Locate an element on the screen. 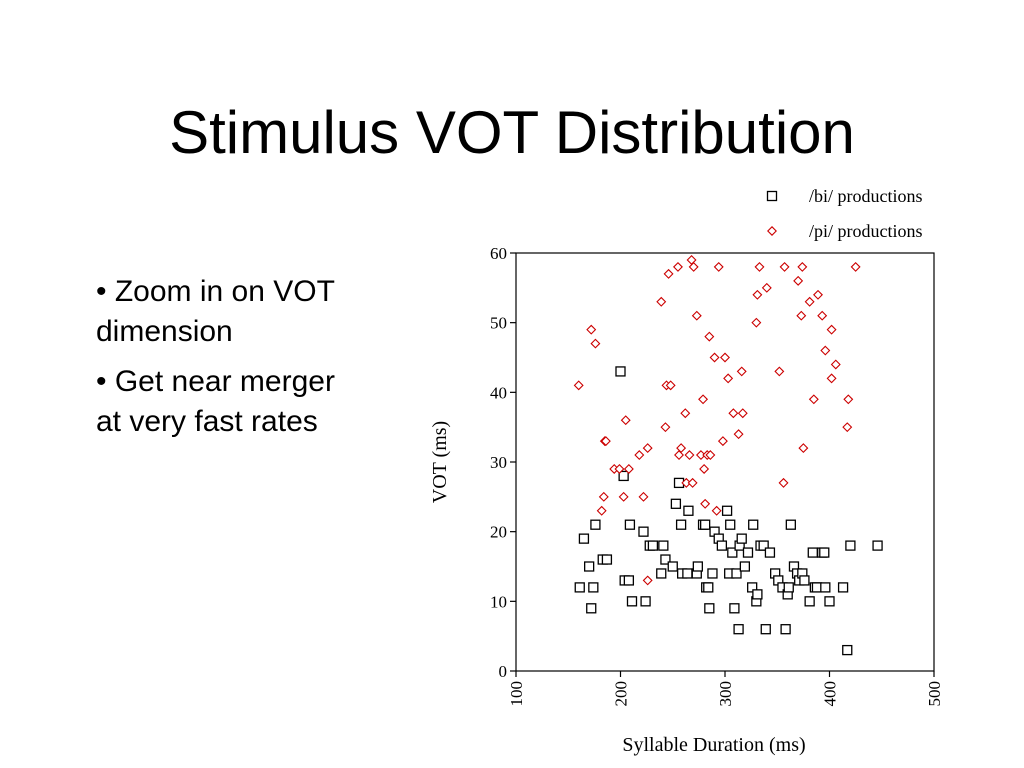  y-tick-label: 40 is located at coordinates (498, 392).